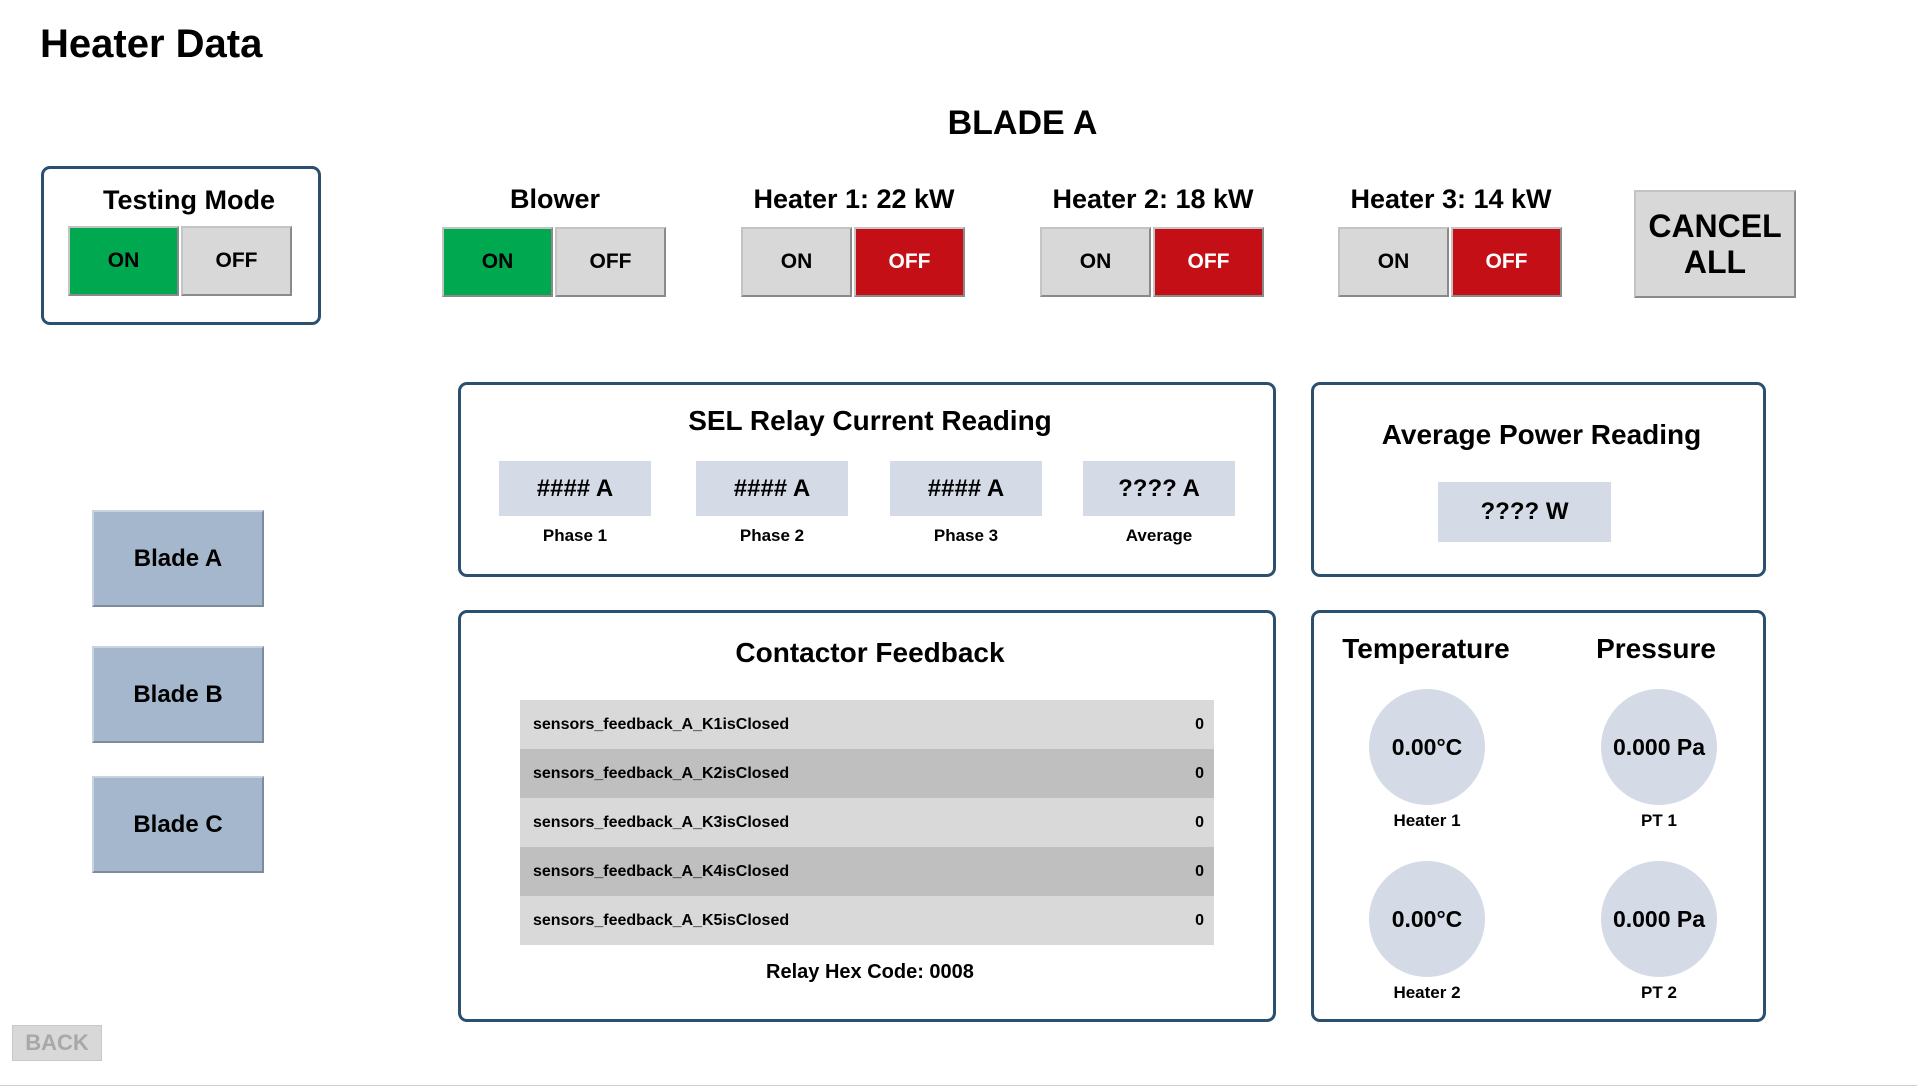 Image resolution: width=1917 pixels, height=1086 pixels. Describe the element at coordinates (1715, 244) in the screenshot. I see `cancel-all-button: CANCEL ALL` at that location.